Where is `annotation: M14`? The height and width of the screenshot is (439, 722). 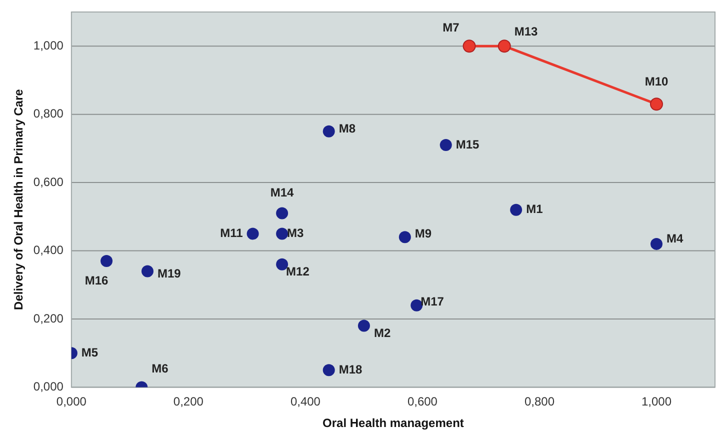 annotation: M14 is located at coordinates (282, 193).